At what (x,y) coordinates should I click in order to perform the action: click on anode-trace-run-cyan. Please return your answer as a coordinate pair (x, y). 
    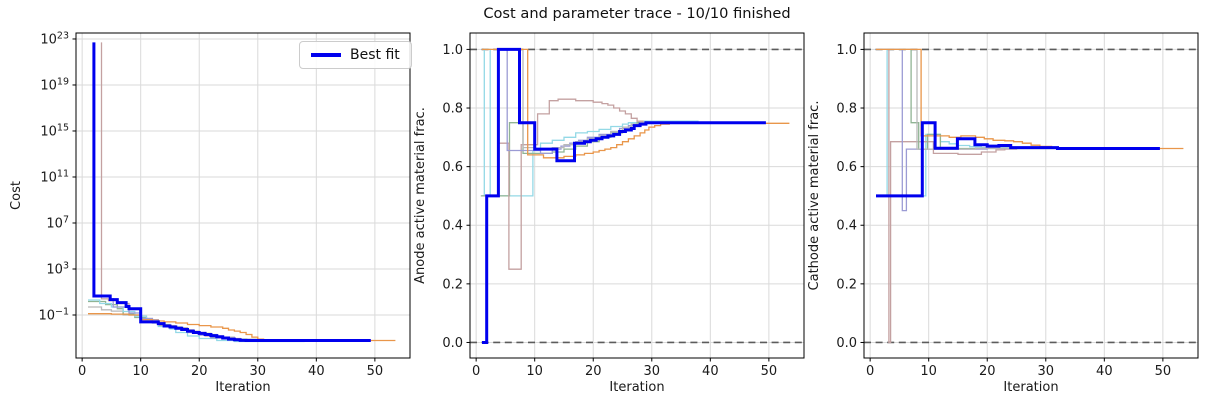
    Looking at the image, I should click on (590, 122).